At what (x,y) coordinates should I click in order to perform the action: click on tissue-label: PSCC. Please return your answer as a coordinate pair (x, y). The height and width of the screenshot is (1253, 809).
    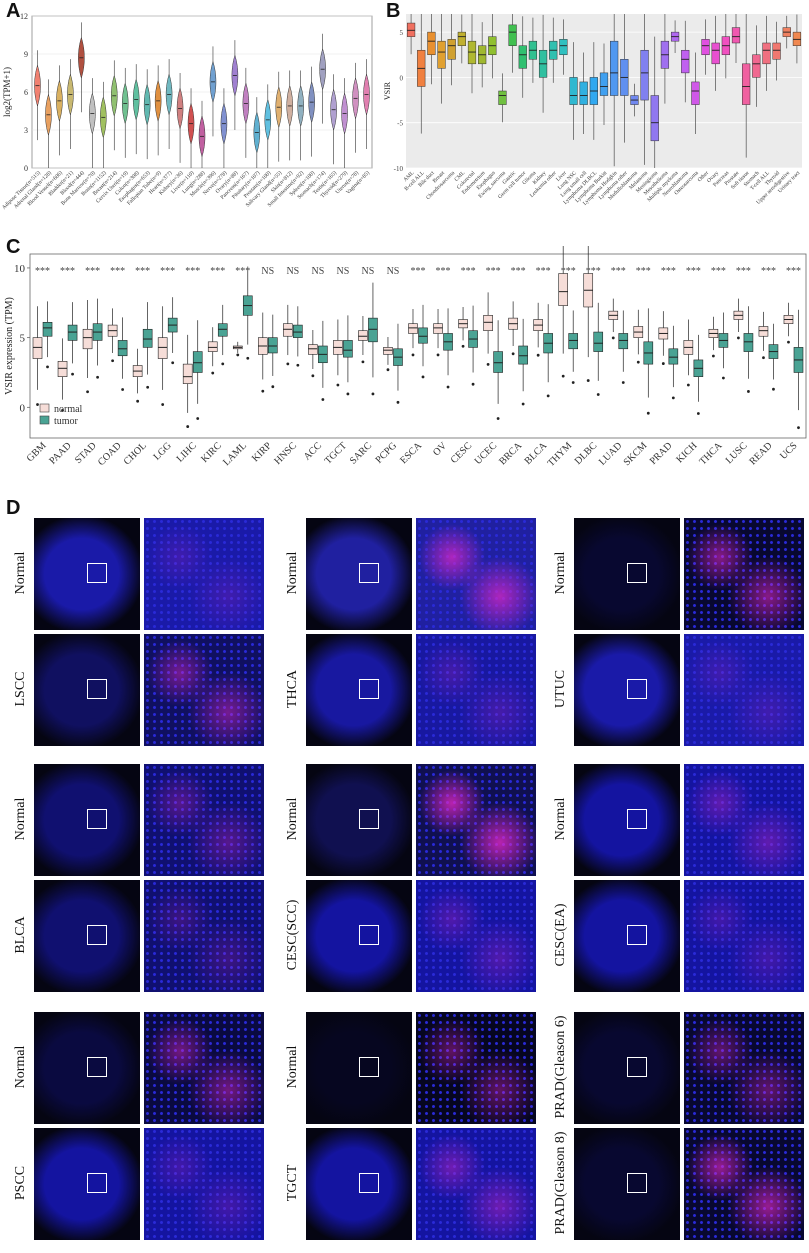
    Looking at the image, I should click on (20, 1183).